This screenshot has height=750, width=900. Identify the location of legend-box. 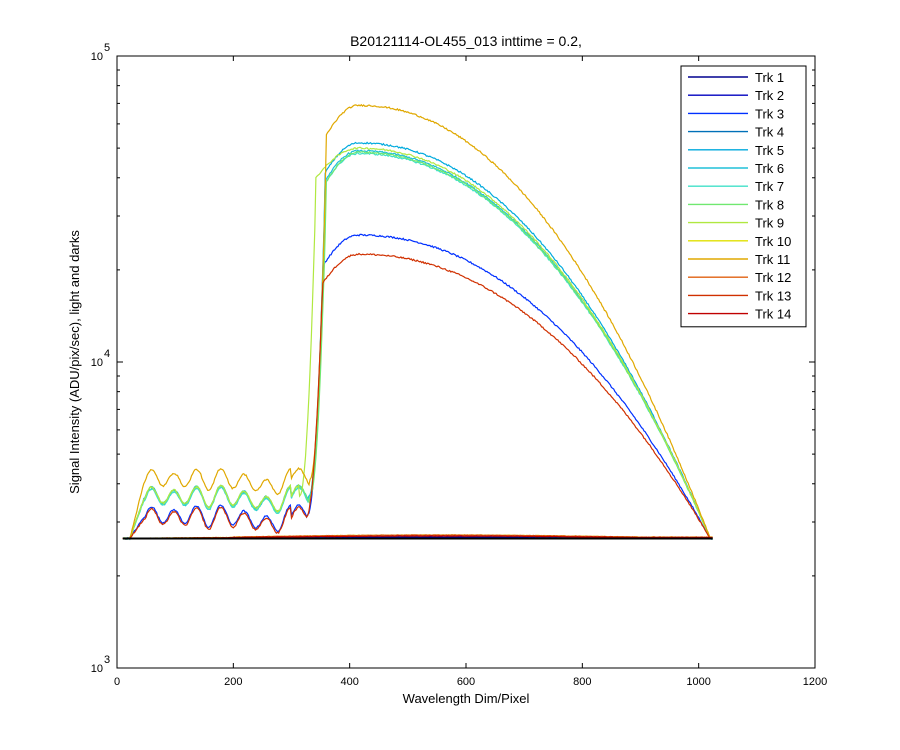
(743, 196).